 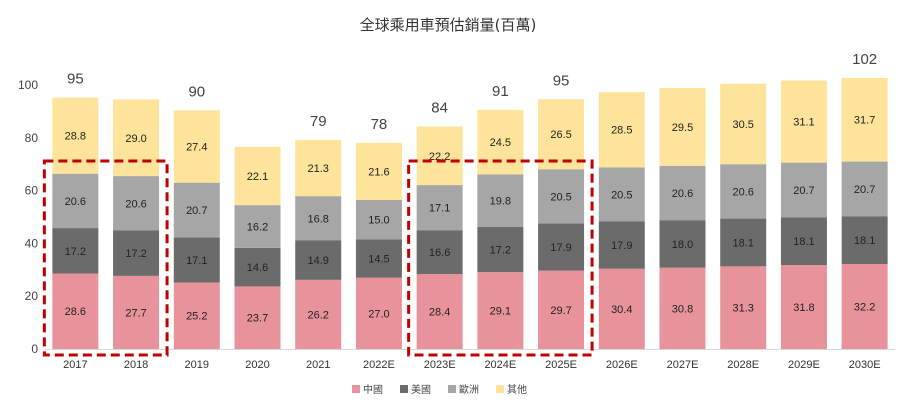 I want to click on bar-group-2018: 27.7 17.2 20.6 29.0, so click(x=136, y=224).